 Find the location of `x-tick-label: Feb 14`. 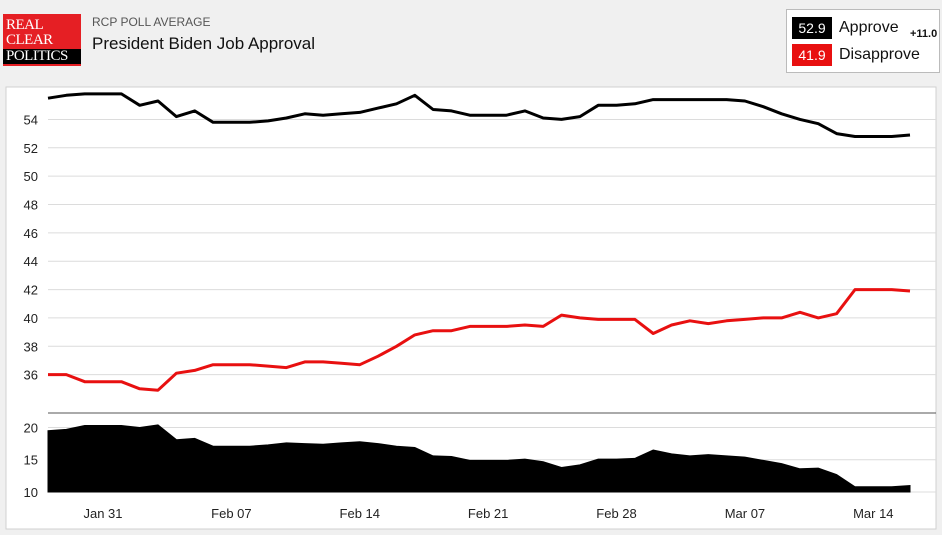

x-tick-label: Feb 14 is located at coordinates (360, 513).